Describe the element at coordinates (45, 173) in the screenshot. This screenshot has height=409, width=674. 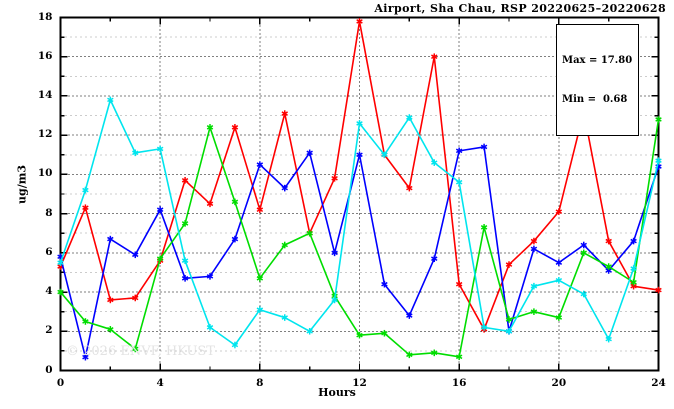
I see `y-tick-label: 10` at that location.